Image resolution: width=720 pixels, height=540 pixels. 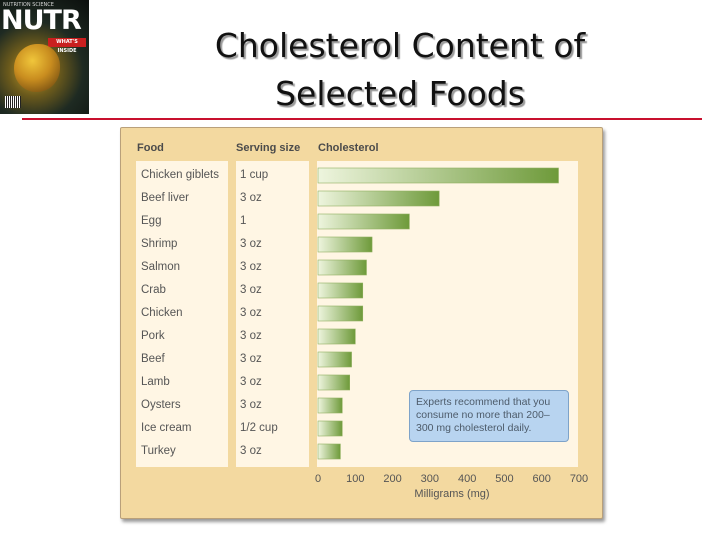 I want to click on food-label: Salmon, so click(x=160, y=267).